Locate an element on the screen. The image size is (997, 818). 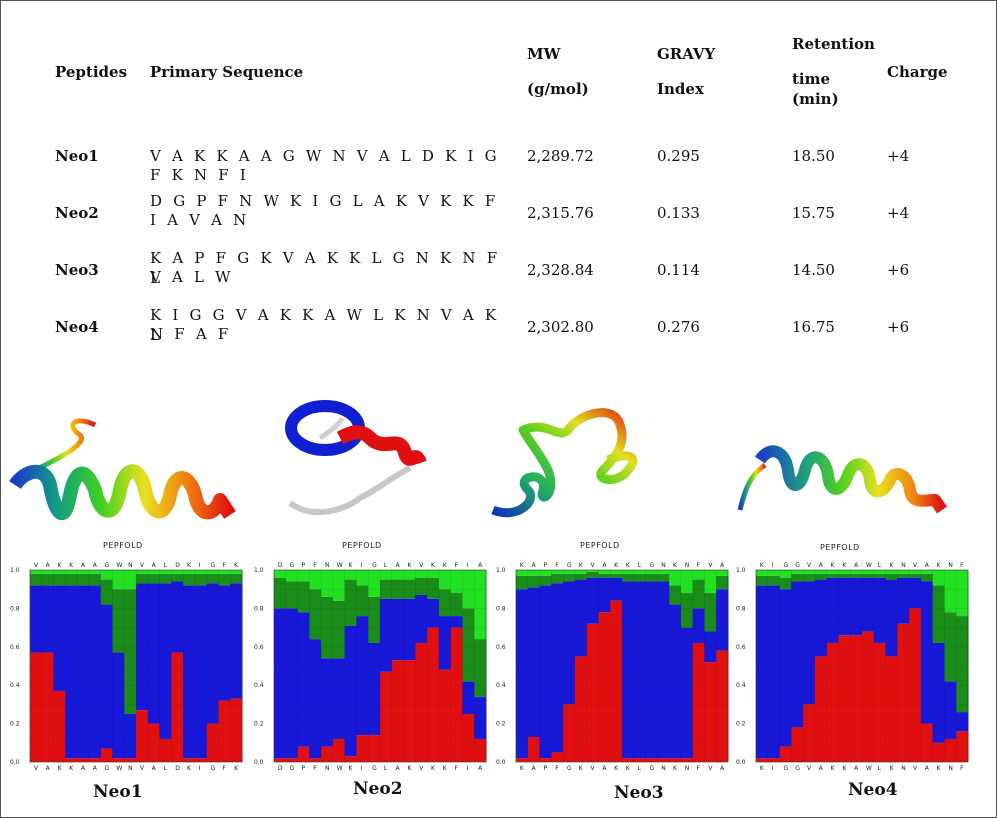
residue-label-top: L is located at coordinates (880, 565).